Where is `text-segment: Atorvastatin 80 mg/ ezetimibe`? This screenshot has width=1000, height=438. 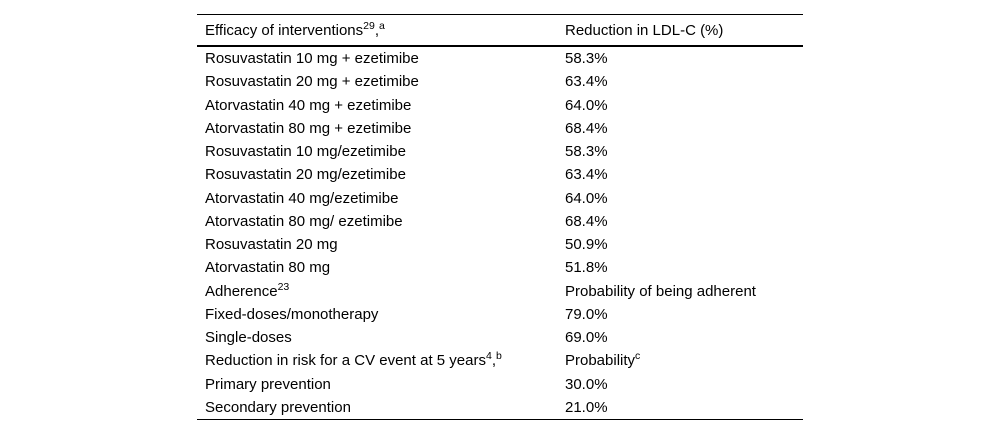
text-segment: Atorvastatin 80 mg/ ezetimibe is located at coordinates (304, 221).